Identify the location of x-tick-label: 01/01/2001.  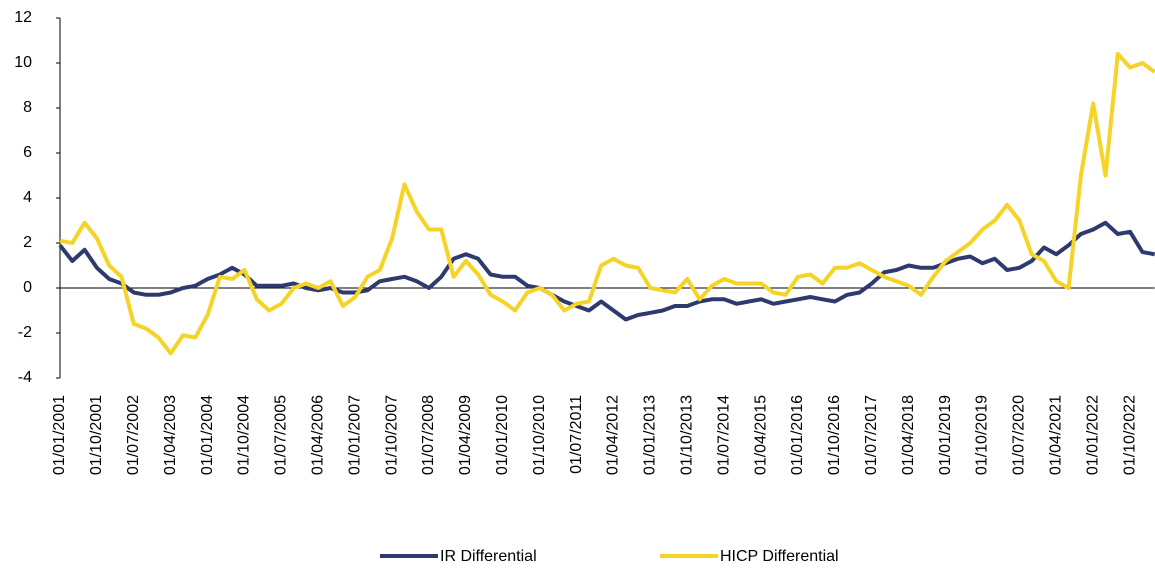
(59, 435).